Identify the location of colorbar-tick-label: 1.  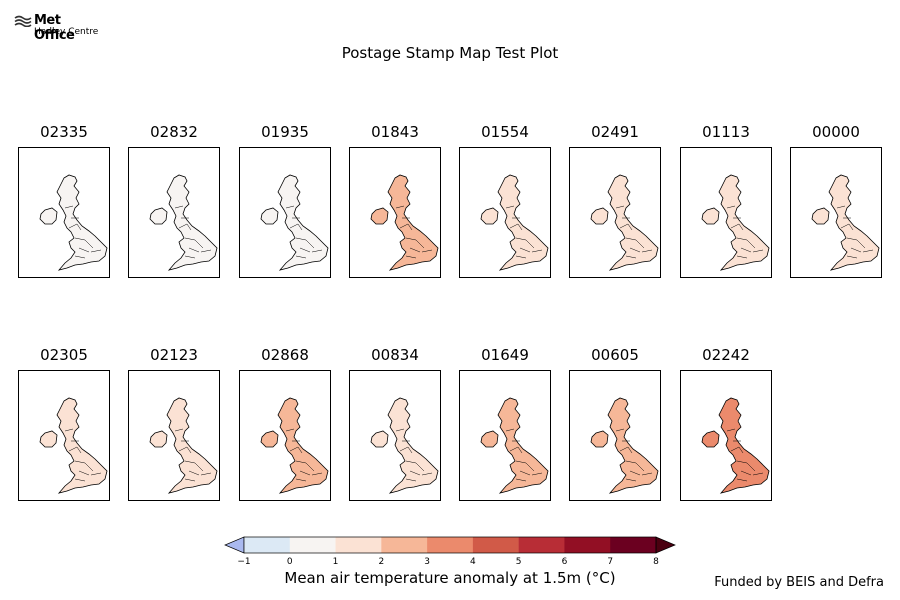
(335, 562).